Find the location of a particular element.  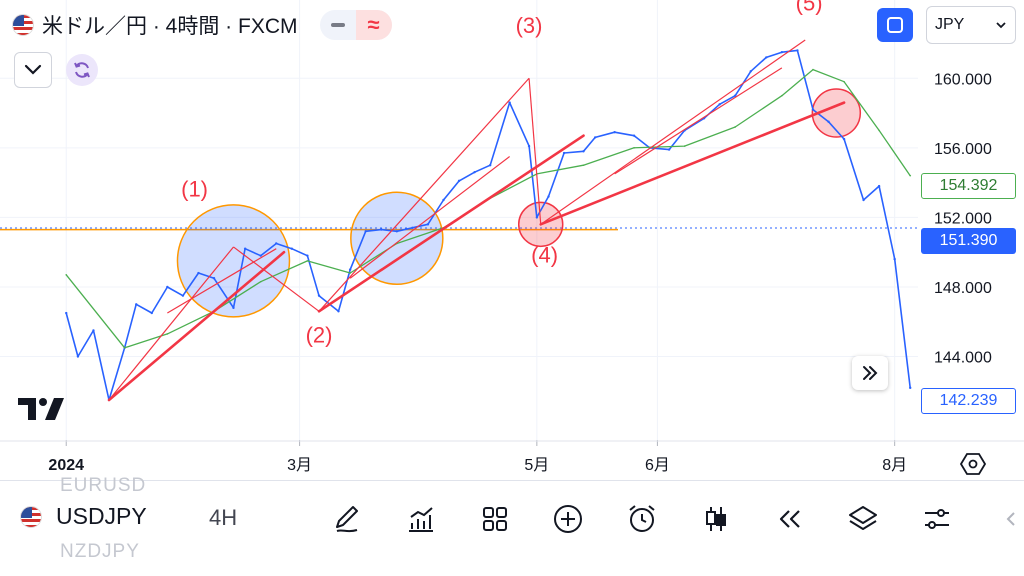

y-tick-label: 156.000 is located at coordinates (963, 149).